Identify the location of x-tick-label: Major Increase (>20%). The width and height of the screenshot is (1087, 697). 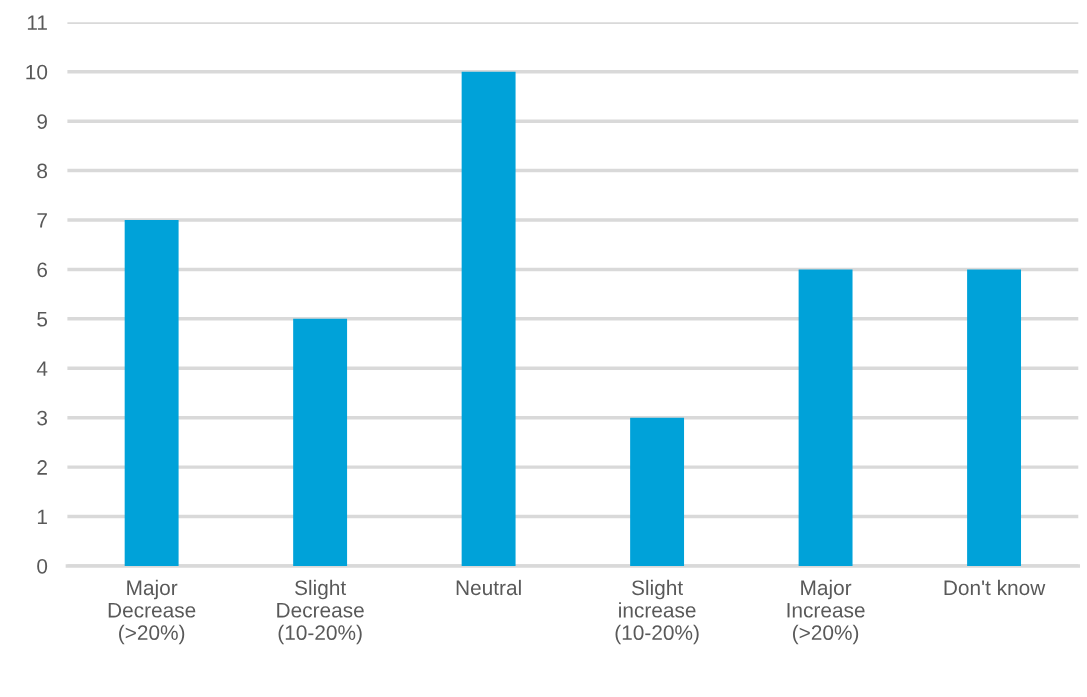
(826, 612).